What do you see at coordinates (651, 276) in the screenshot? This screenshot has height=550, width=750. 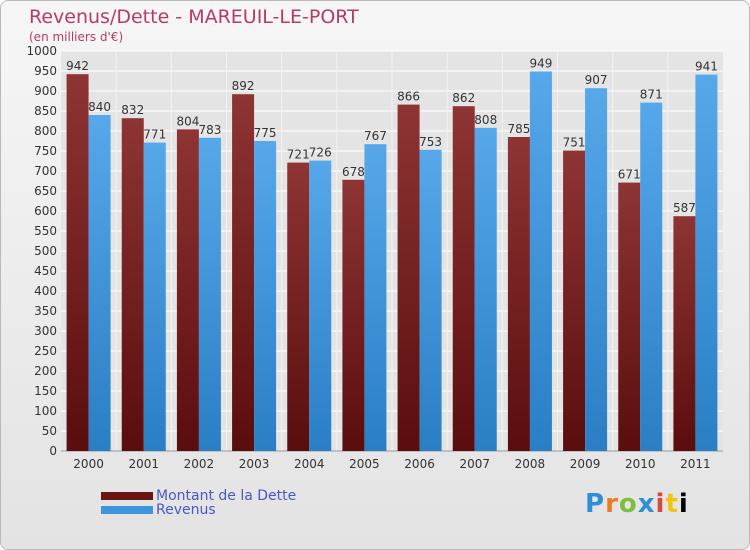 I see `bar-revenus-2010` at bounding box center [651, 276].